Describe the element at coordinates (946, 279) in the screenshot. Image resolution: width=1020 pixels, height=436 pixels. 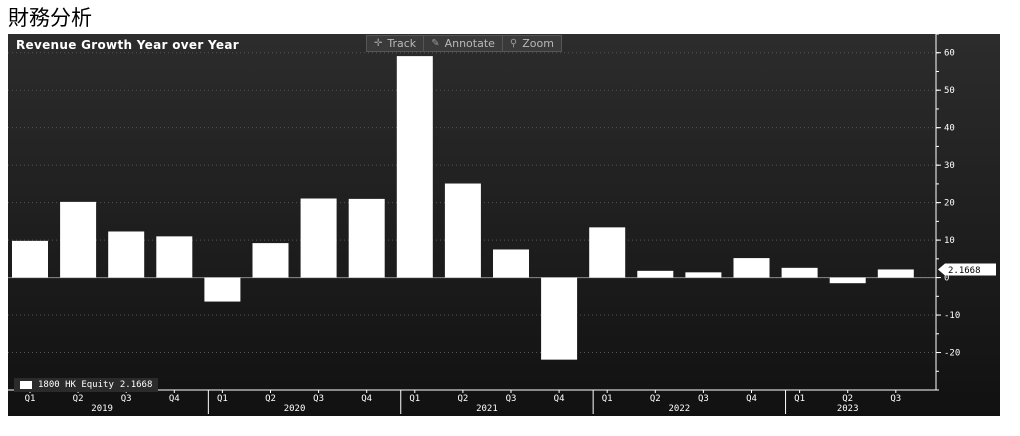
I see `y-tick-label: 0` at that location.